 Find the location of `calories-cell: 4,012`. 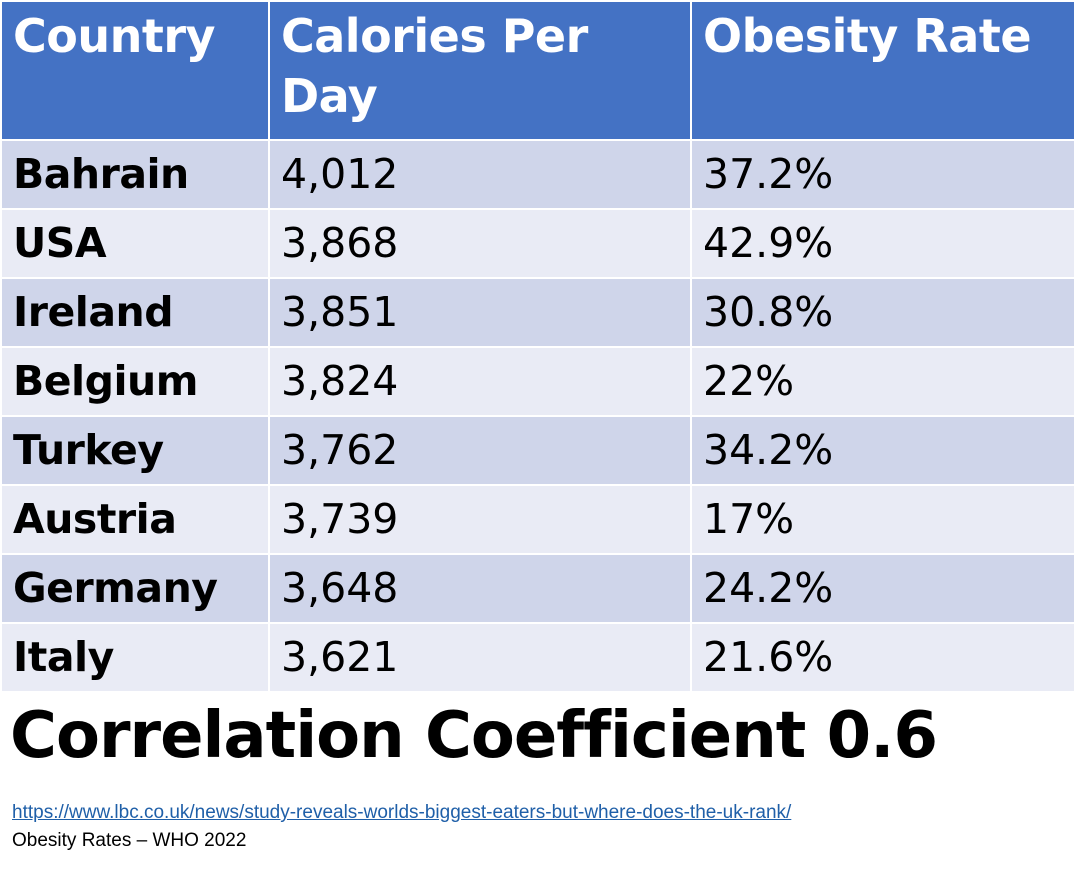

calories-cell: 4,012 is located at coordinates (480, 174).